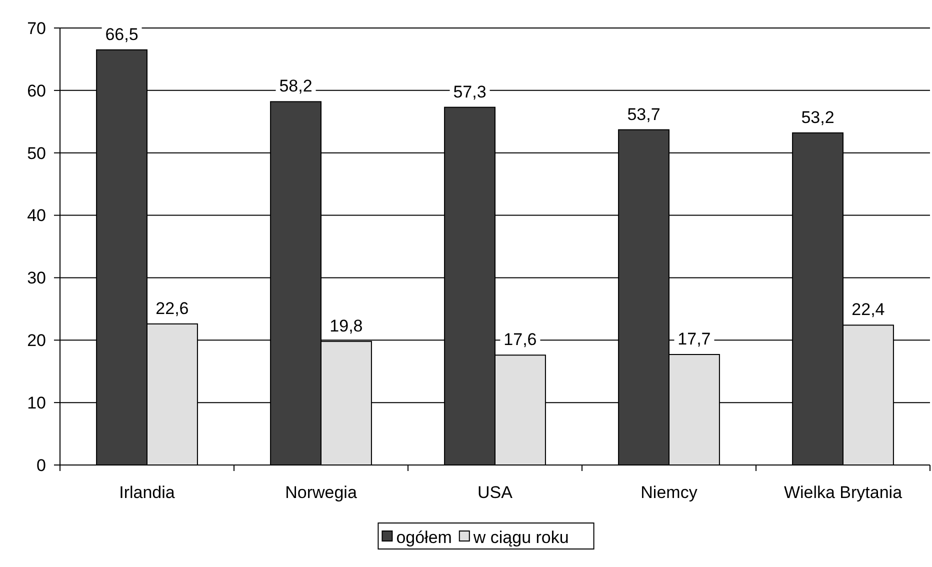  What do you see at coordinates (36, 340) in the screenshot?
I see `y-tick-label: 20` at bounding box center [36, 340].